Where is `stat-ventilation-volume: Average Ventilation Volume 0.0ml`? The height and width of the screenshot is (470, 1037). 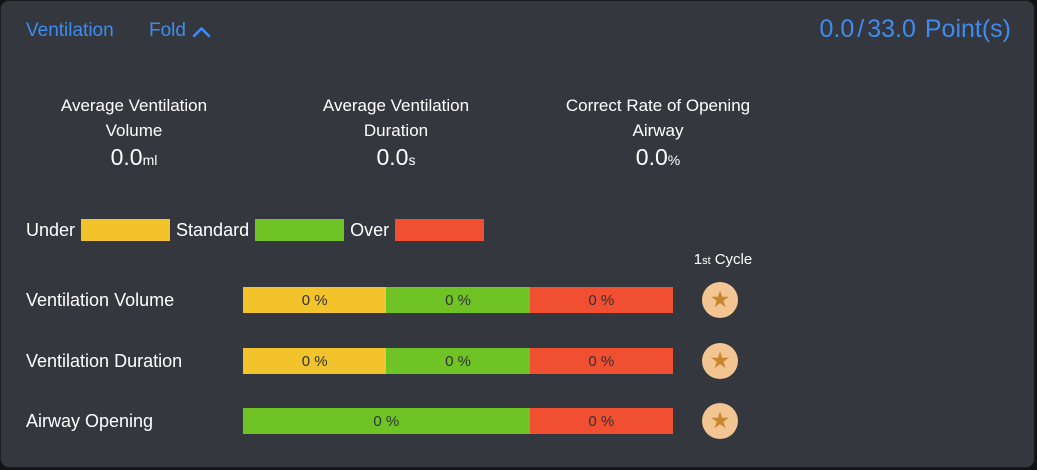
stat-ventilation-volume: Average Ventilation Volume 0.0ml is located at coordinates (134, 133).